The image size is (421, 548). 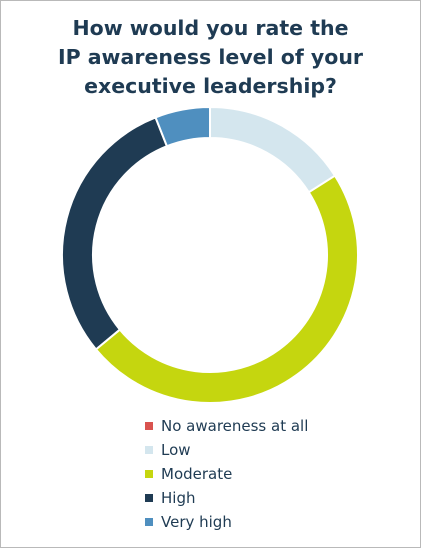 What do you see at coordinates (226, 498) in the screenshot?
I see `legend-item-high: High` at bounding box center [226, 498].